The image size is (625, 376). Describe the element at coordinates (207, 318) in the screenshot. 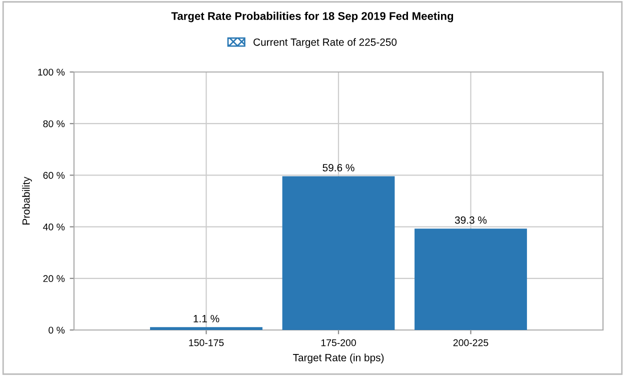

I see `data-label: 1.1 %` at that location.